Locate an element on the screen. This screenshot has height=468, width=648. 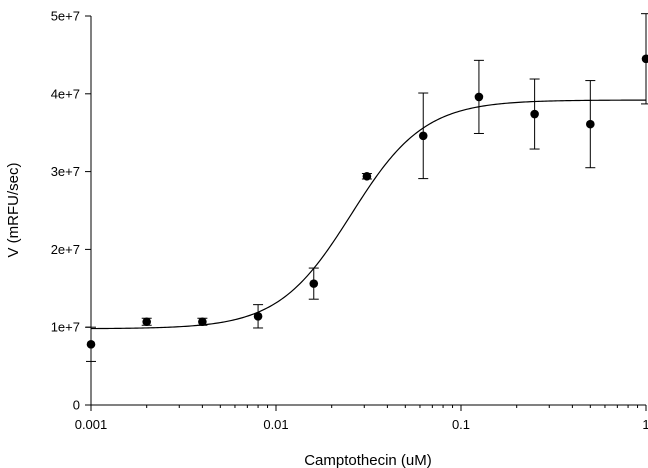
x-tick-label: 0.01 is located at coordinates (275, 424).